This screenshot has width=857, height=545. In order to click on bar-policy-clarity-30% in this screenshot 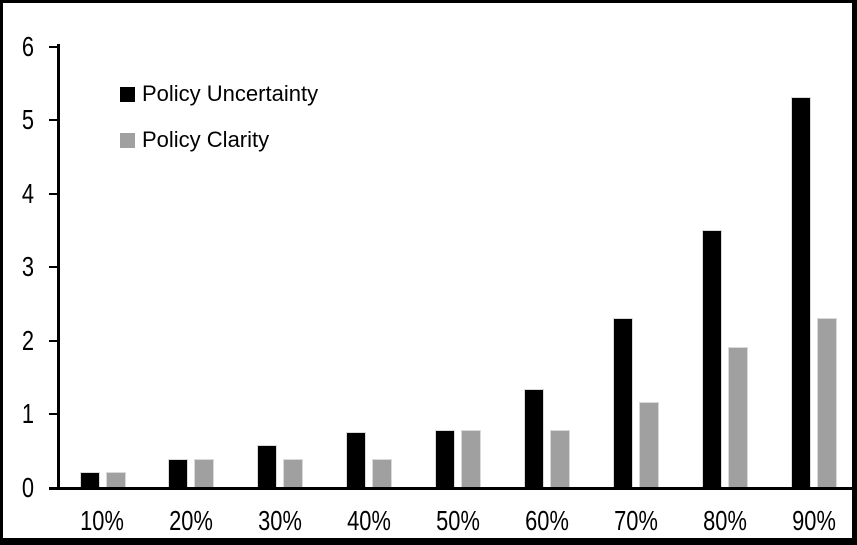, I will do `click(293, 473)`.